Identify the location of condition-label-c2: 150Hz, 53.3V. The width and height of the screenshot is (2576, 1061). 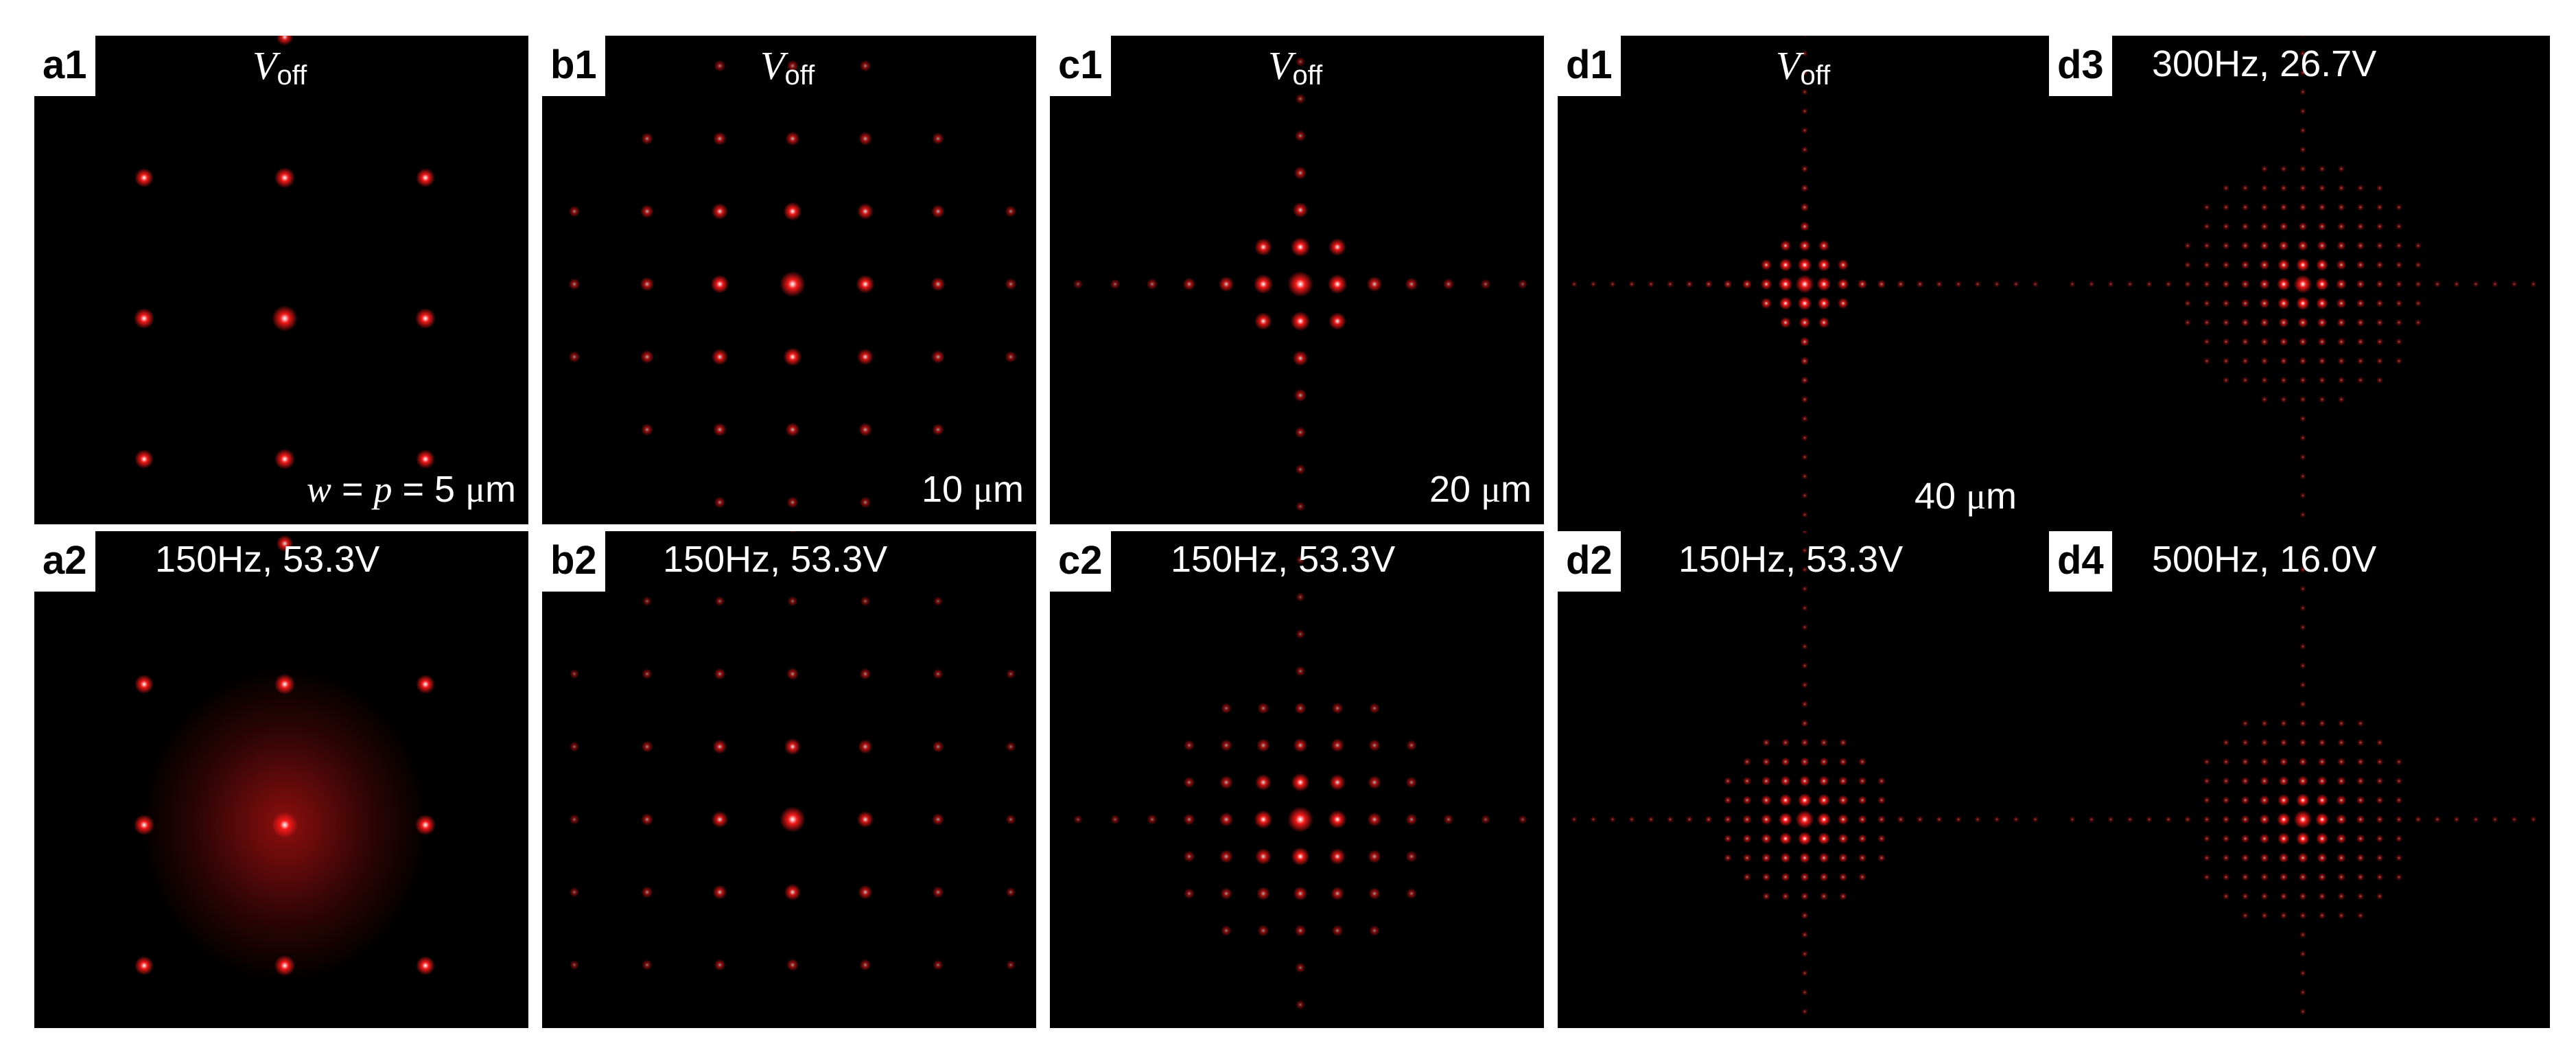
(1283, 559).